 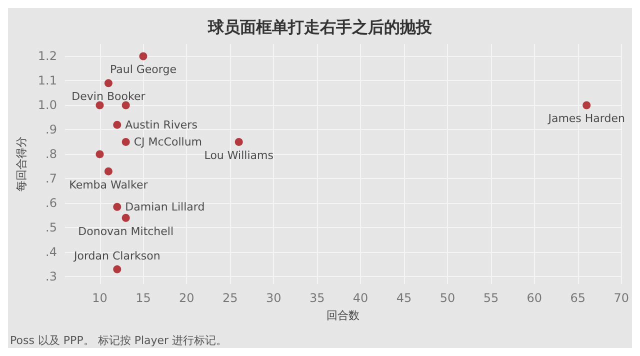 I want to click on x-tick-label: 40, so click(x=360, y=298).